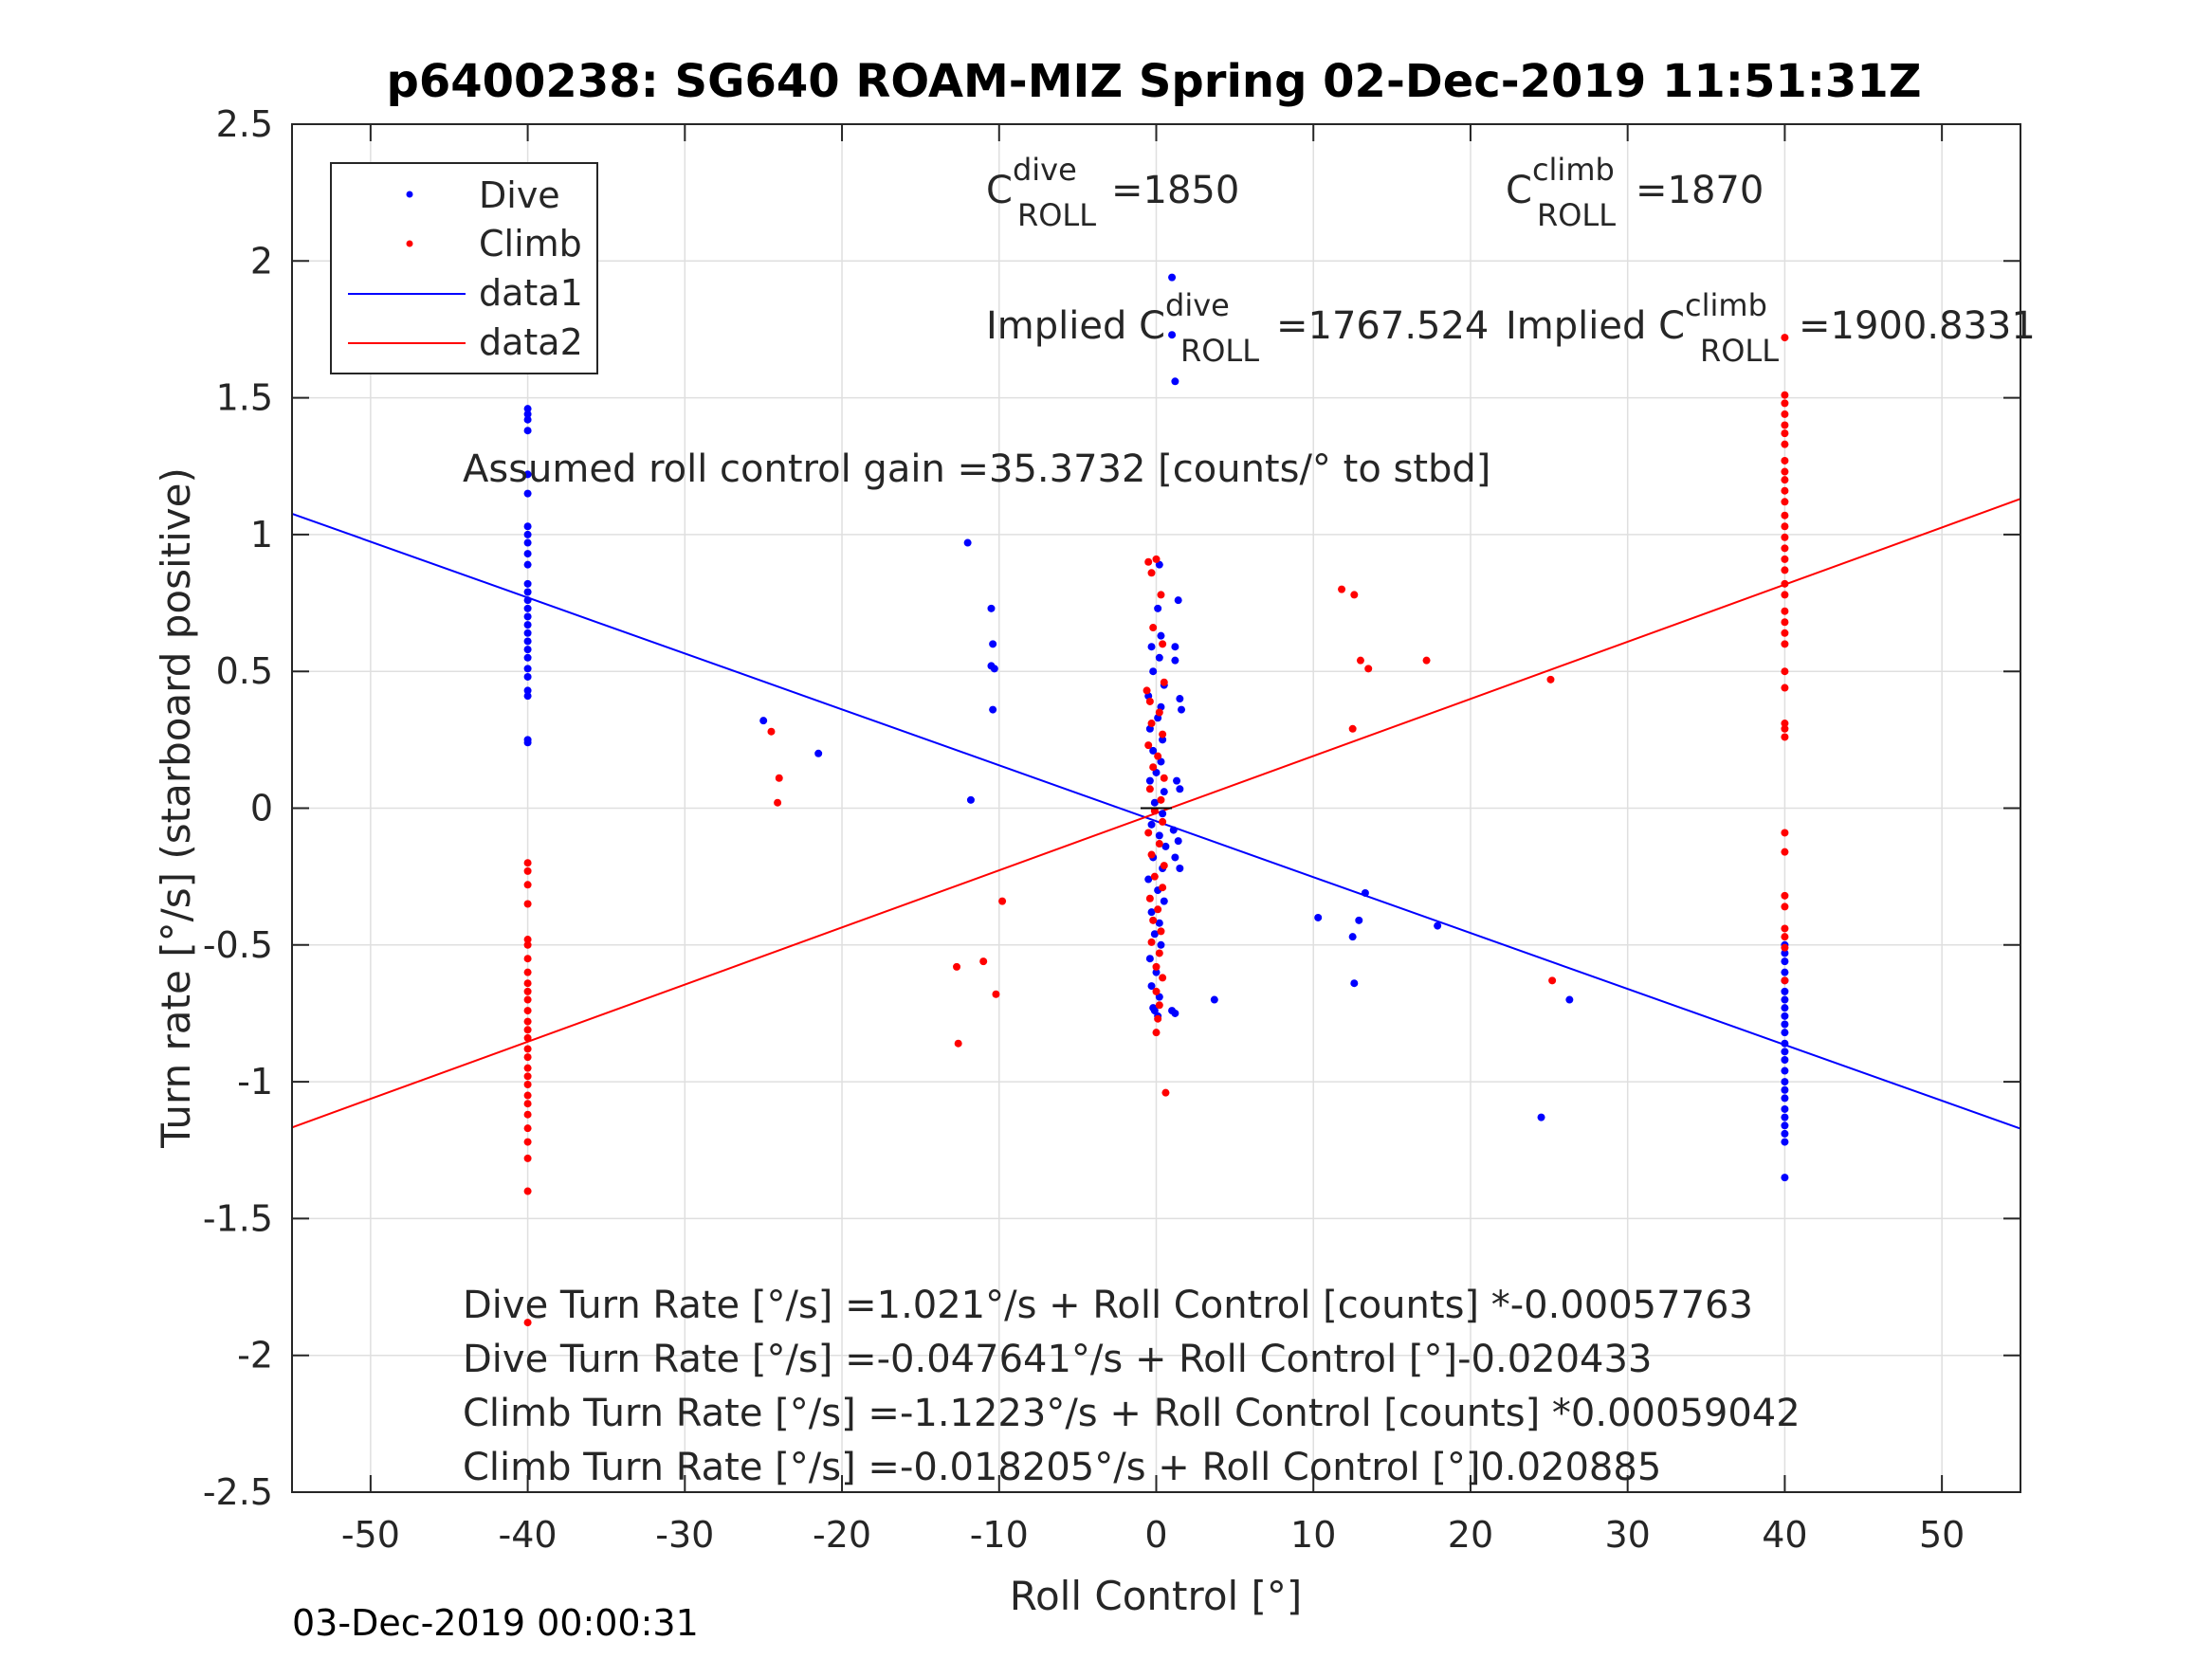 The height and width of the screenshot is (1659, 2212). I want to click on legend-box, so click(464, 268).